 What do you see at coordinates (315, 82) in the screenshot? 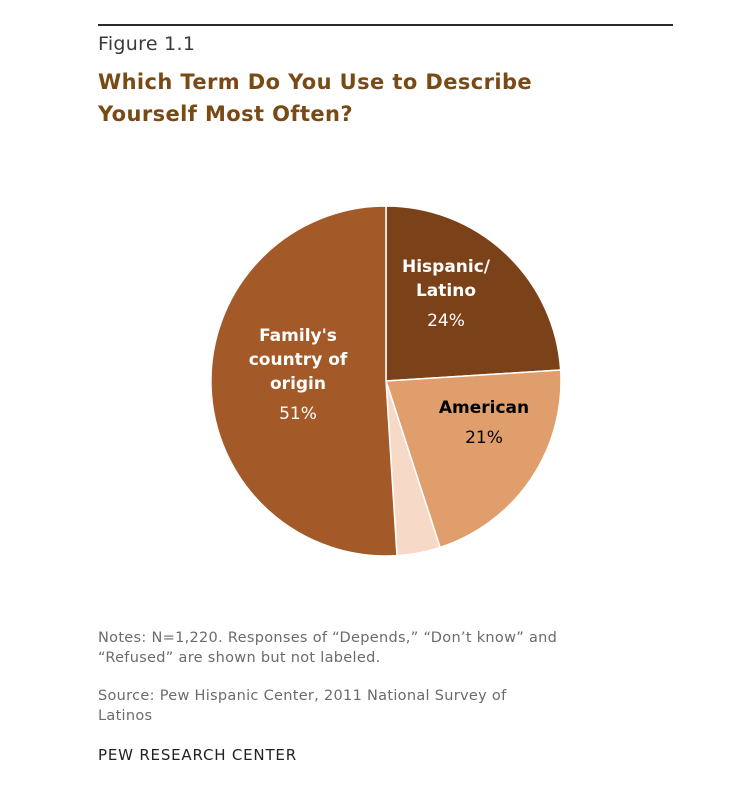
I see `chart-title-line-1: Which Term Do You Use to Describe` at bounding box center [315, 82].